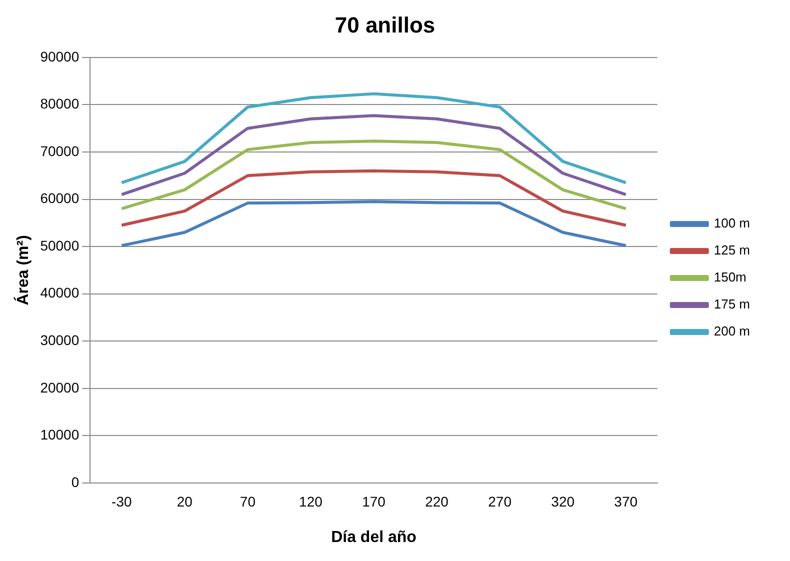 The width and height of the screenshot is (790, 561). Describe the element at coordinates (60, 387) in the screenshot. I see `y-tick-label: 20000` at that location.